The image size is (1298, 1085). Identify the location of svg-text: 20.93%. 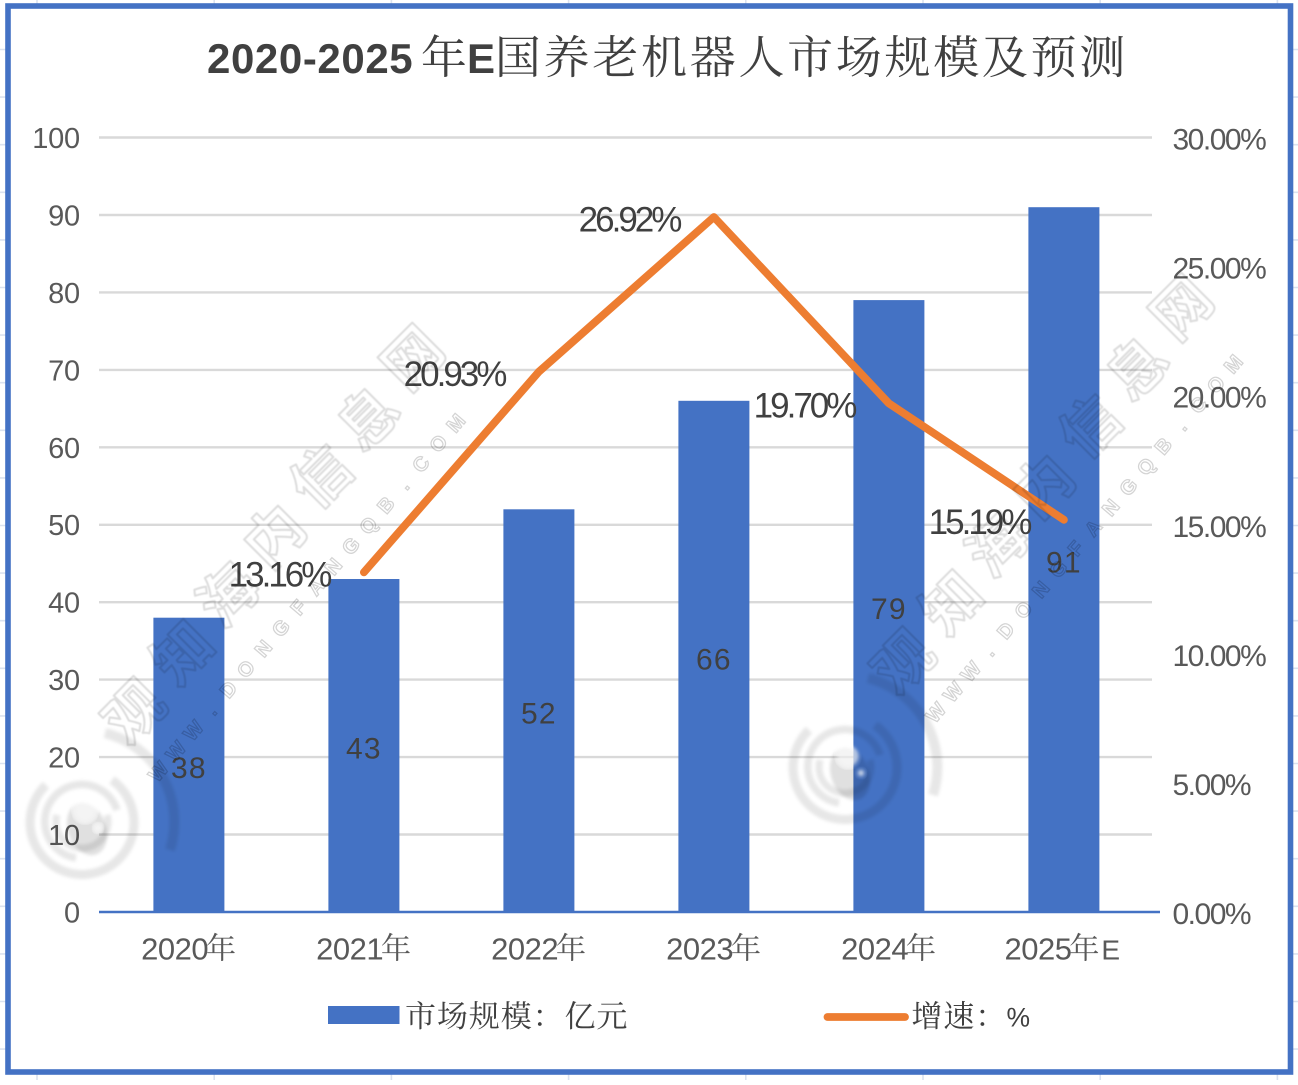
(455, 374).